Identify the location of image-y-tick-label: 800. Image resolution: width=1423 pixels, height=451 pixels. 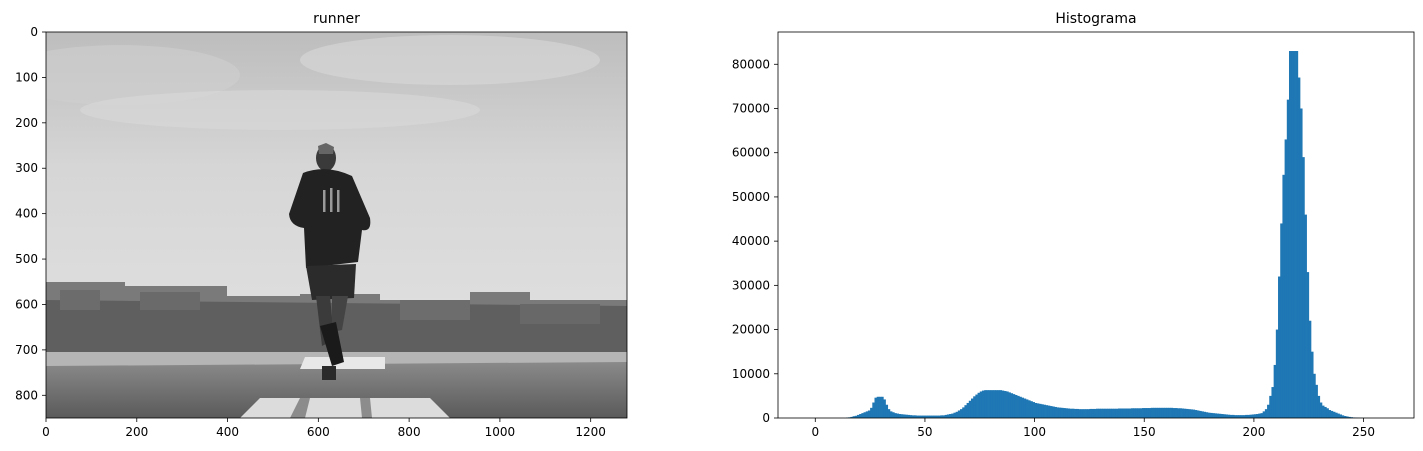
(26, 395).